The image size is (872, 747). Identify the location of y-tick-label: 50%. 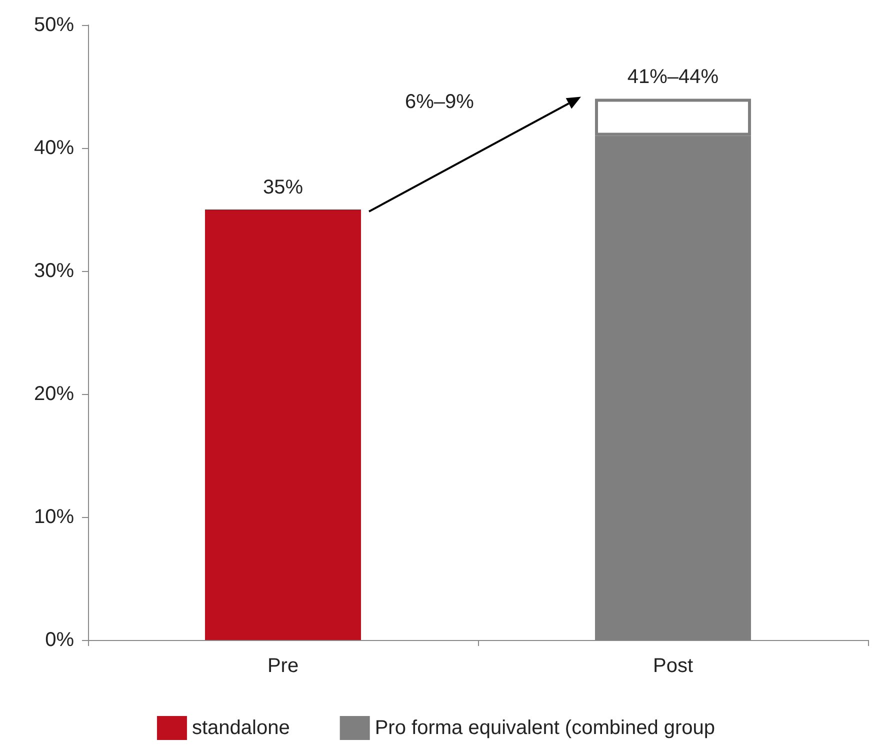
(54, 25).